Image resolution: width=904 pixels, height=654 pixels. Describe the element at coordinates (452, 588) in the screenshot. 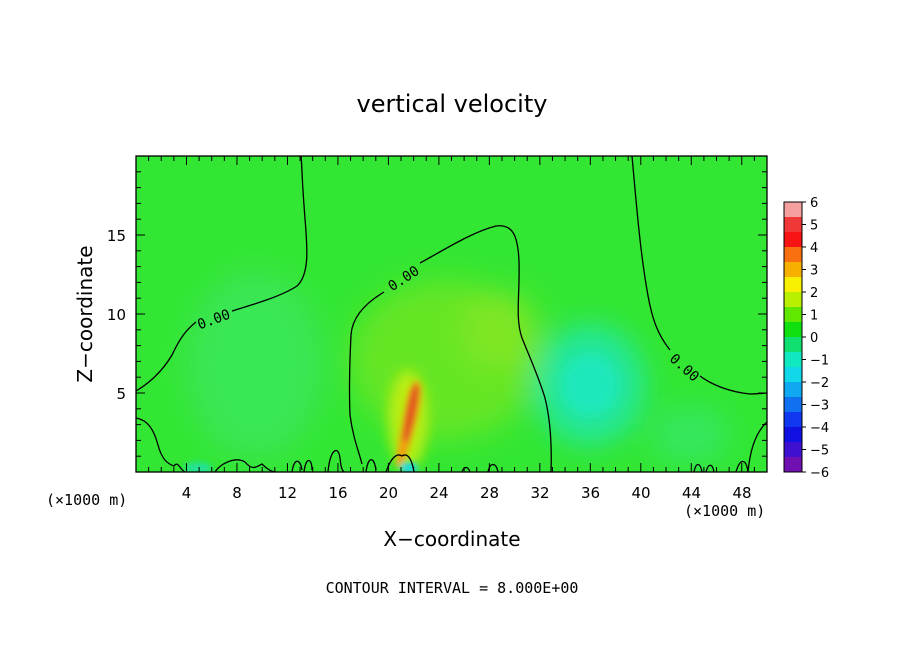

I see `contour-interval-note: CONTOUR INTERVAL = 8.000E+00` at that location.